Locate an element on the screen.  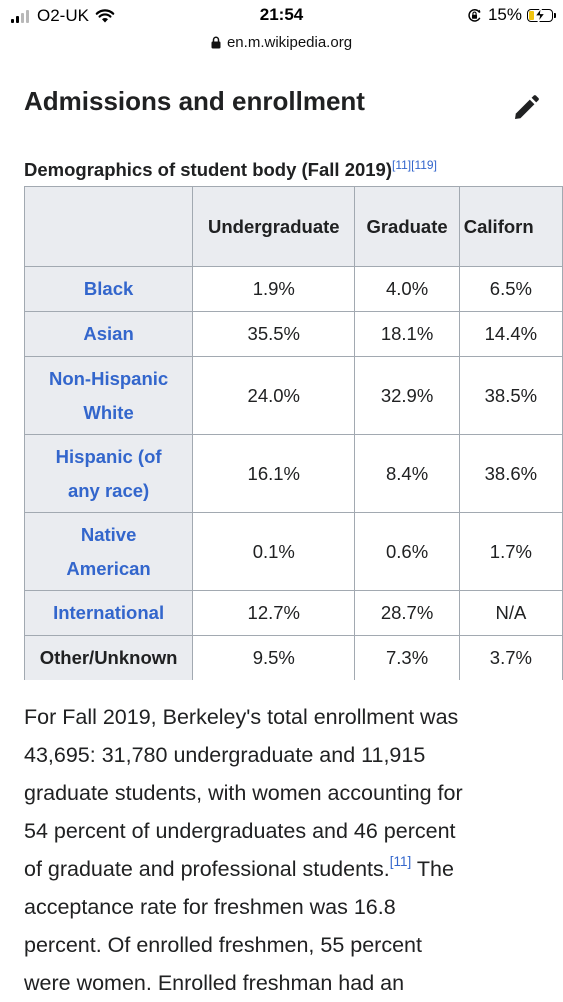
table-row: Native American 0.1% 0.6% 1.7% is located at coordinates (293, 551).